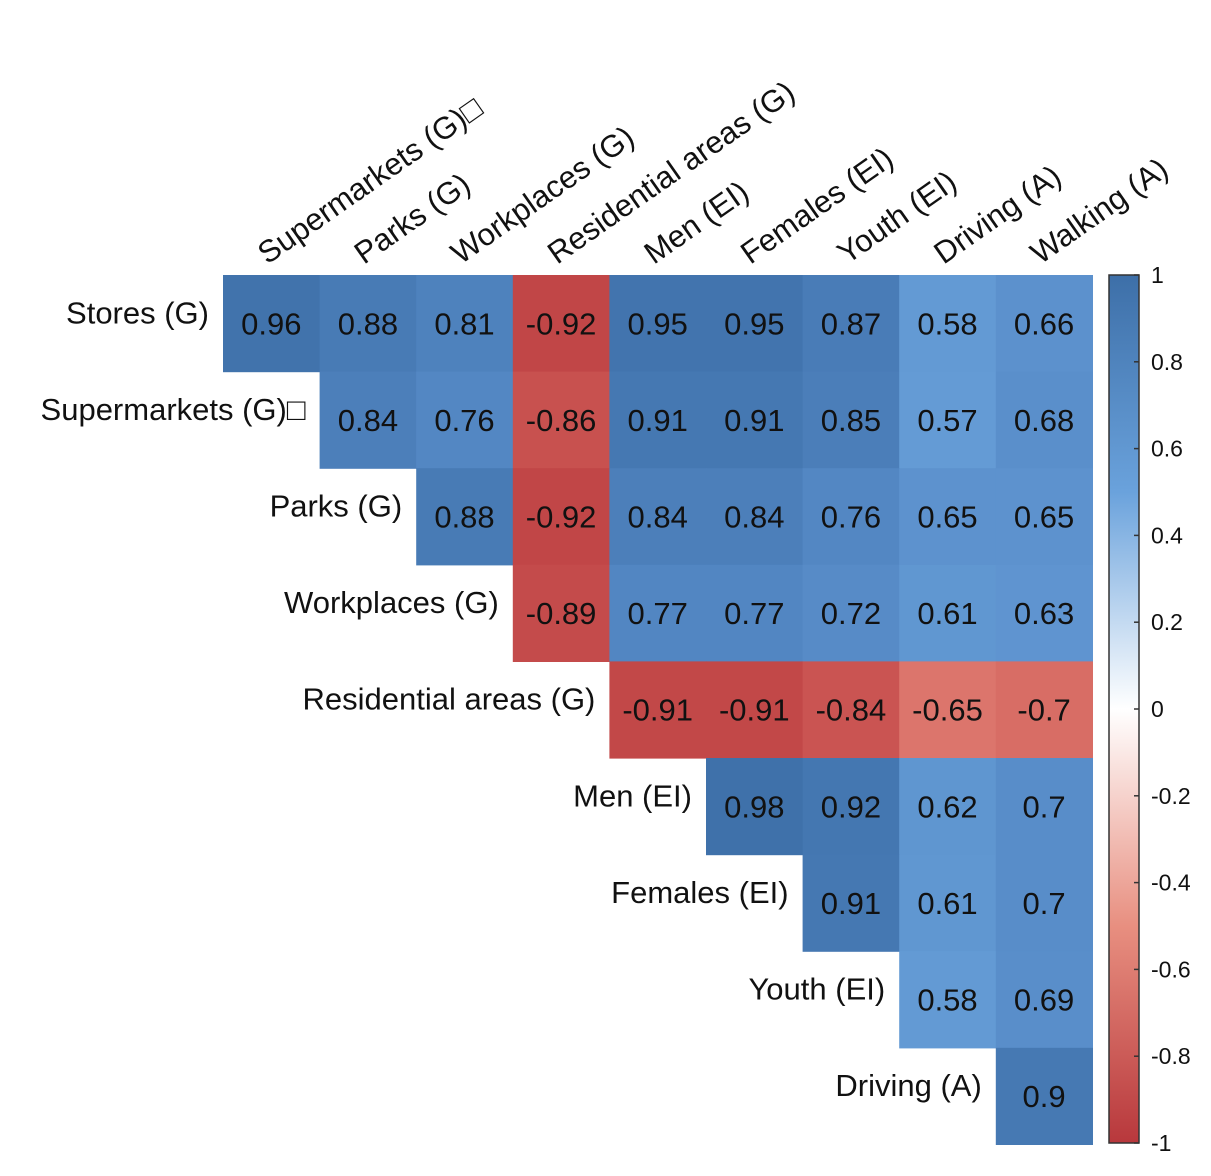  I want to click on cell-value-label: 0.85, so click(851, 420).